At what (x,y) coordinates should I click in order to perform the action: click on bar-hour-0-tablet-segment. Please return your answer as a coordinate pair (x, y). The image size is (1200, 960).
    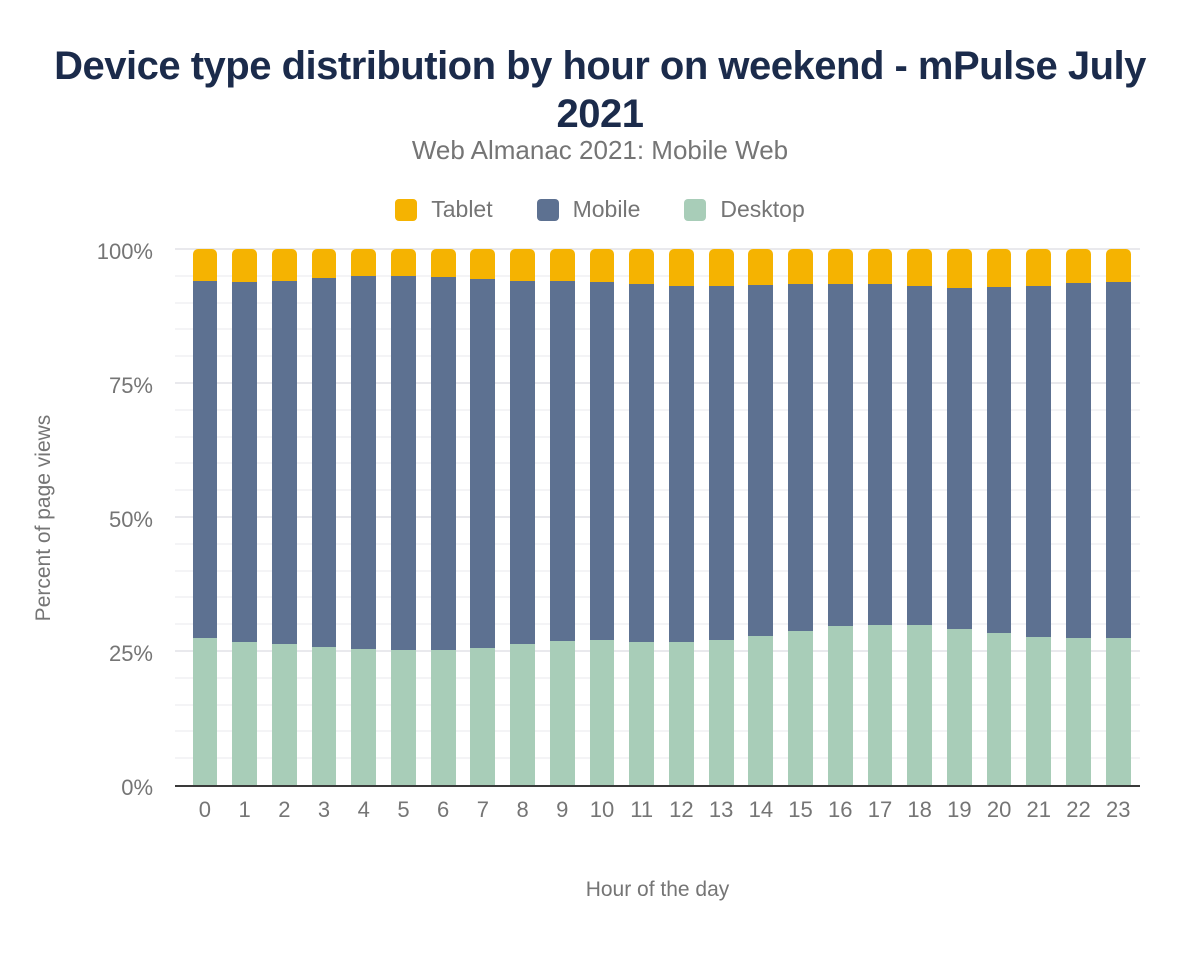
    Looking at the image, I should click on (205, 265).